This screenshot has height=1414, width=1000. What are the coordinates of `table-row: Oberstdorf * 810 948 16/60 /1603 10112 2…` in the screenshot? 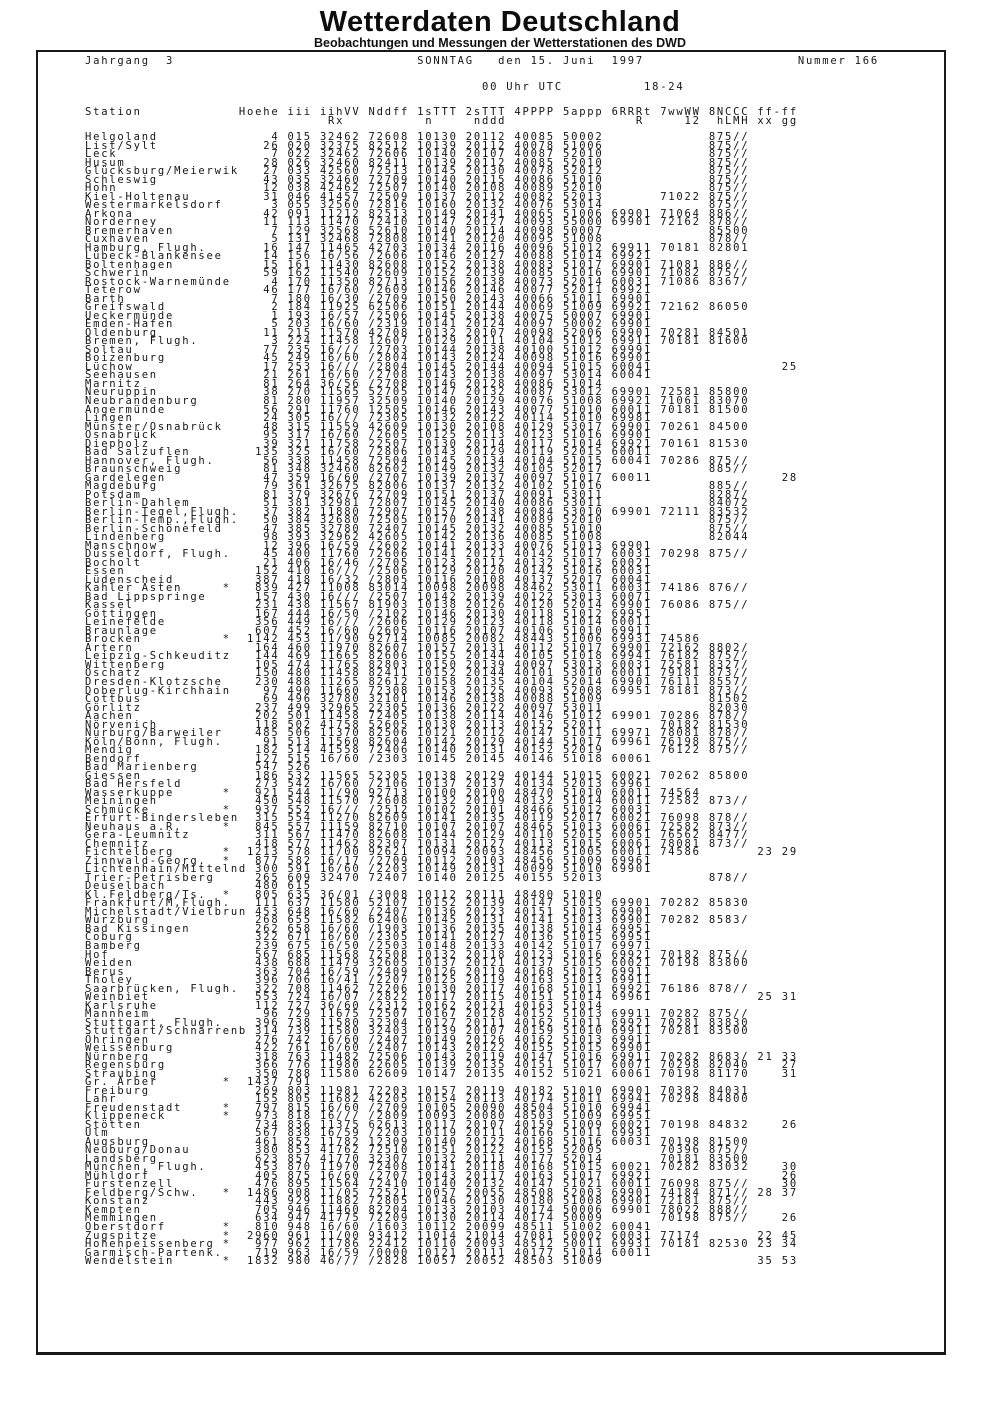 It's located at (369, 1227).